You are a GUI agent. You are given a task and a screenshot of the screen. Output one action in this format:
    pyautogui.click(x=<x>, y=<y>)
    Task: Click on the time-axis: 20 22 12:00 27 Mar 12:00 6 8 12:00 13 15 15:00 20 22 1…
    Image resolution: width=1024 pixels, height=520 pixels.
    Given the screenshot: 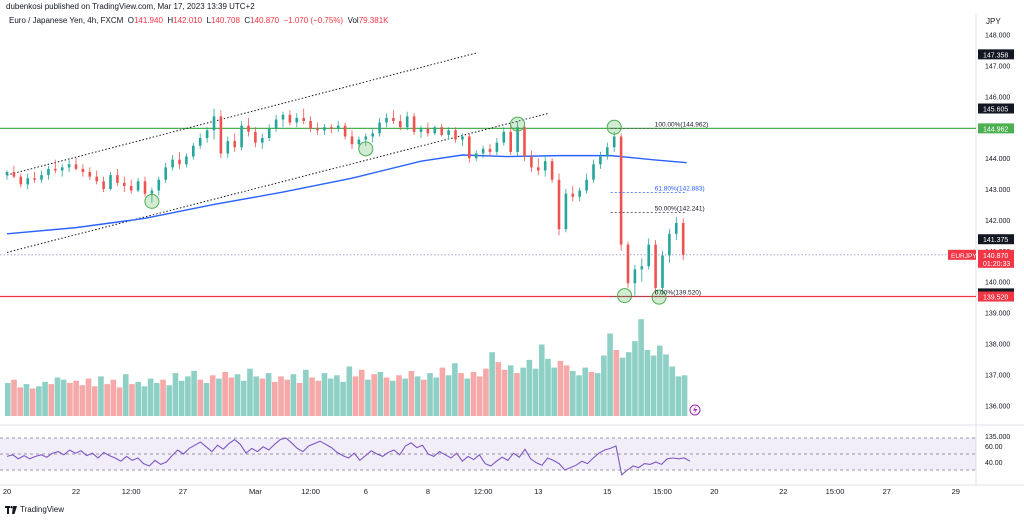 What is the action you would take?
    pyautogui.click(x=481, y=491)
    